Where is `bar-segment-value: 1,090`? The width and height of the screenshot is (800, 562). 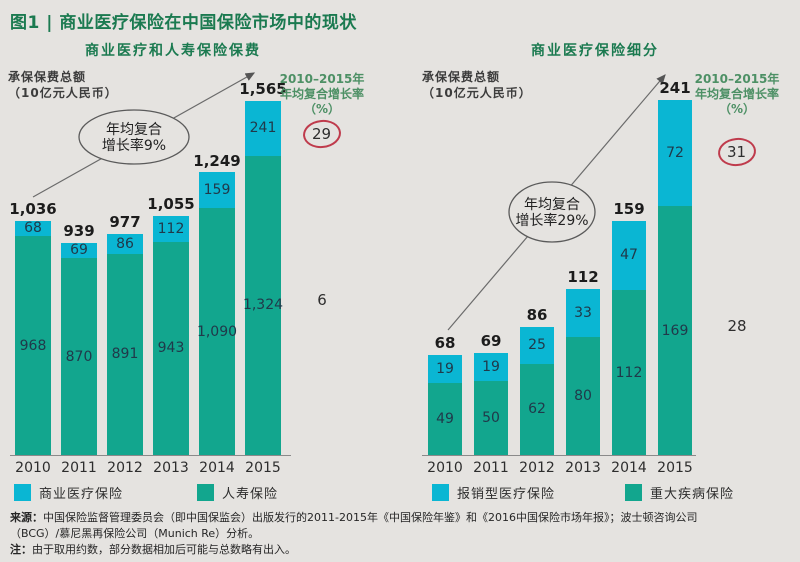 bar-segment-value: 1,090 is located at coordinates (217, 331).